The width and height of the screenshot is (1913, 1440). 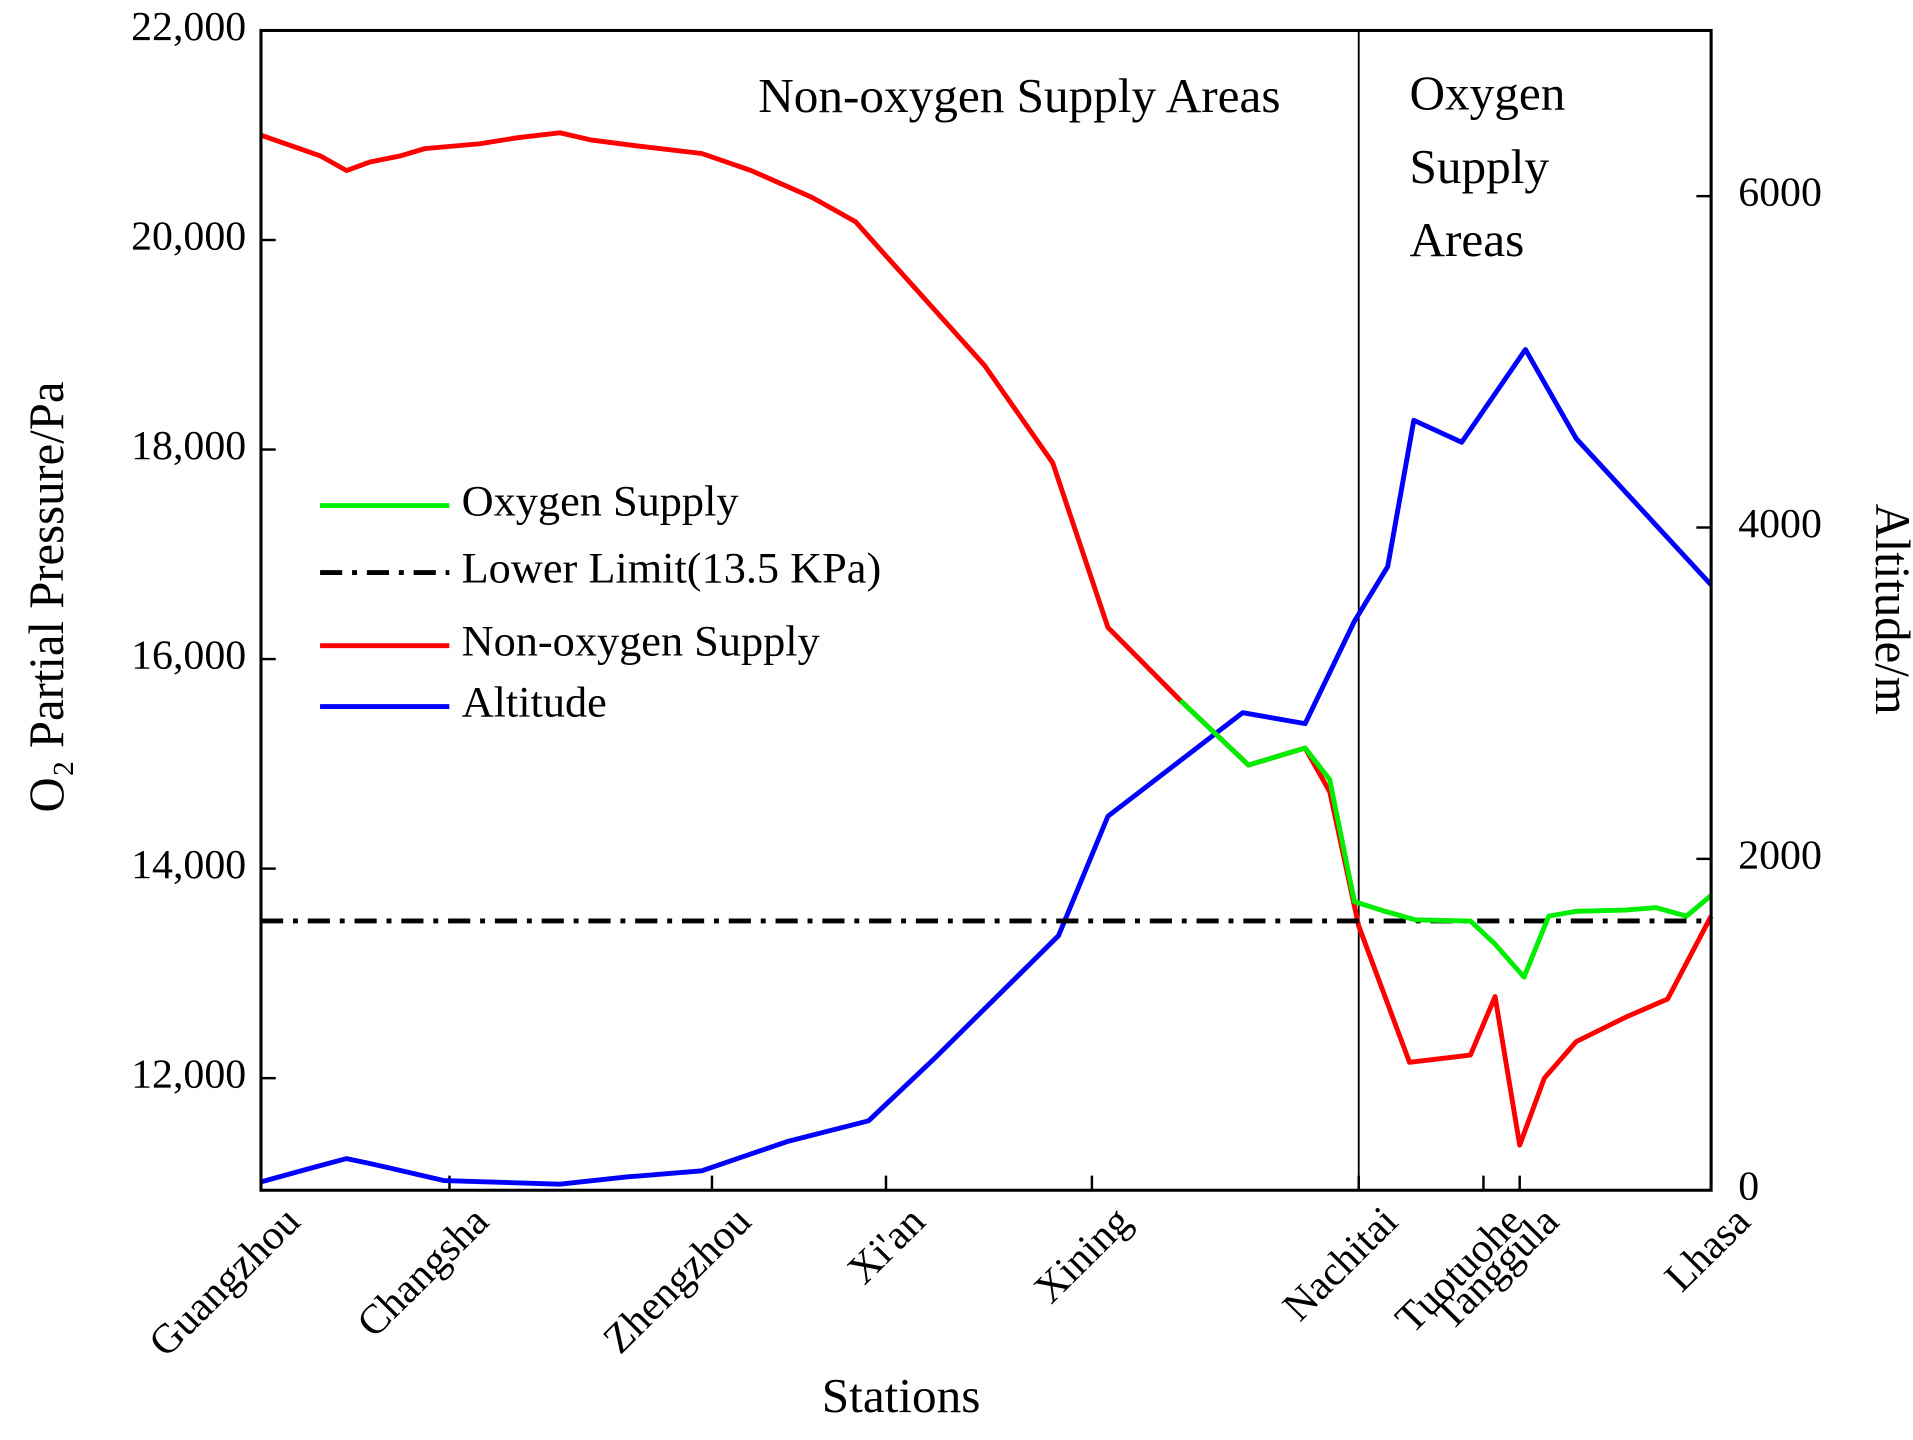 What do you see at coordinates (1466, 239) in the screenshot?
I see `annotation: Areas` at bounding box center [1466, 239].